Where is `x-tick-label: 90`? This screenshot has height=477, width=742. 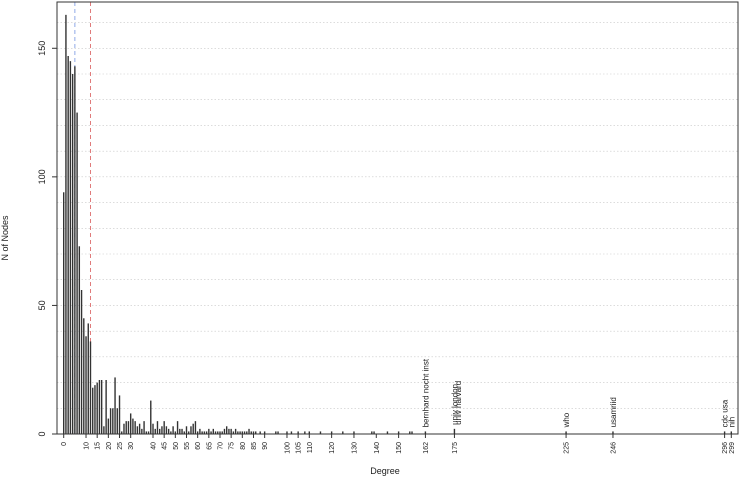
x-tick-label: 90 is located at coordinates (265, 446).